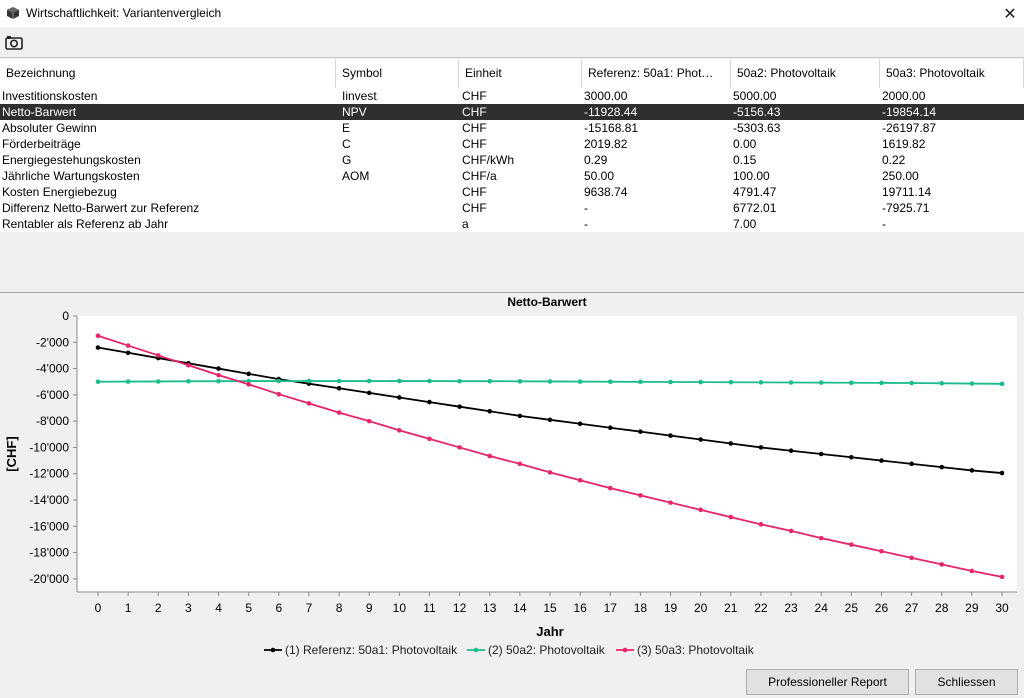 This screenshot has width=1024, height=698. I want to click on legend-entry: (1) Referenz: 50a1: Photovoltaik, so click(371, 650).